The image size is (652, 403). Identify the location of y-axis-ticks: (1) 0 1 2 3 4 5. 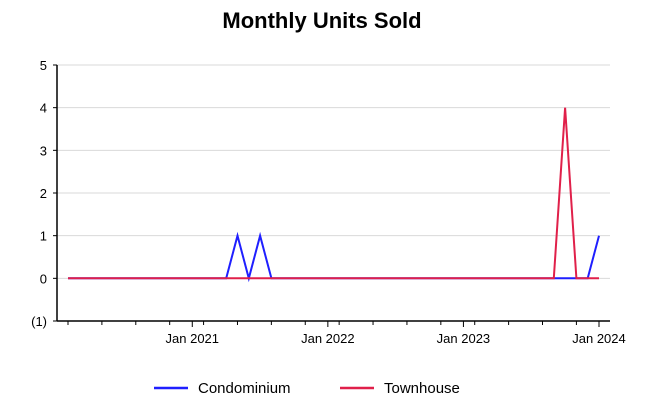
(44, 193).